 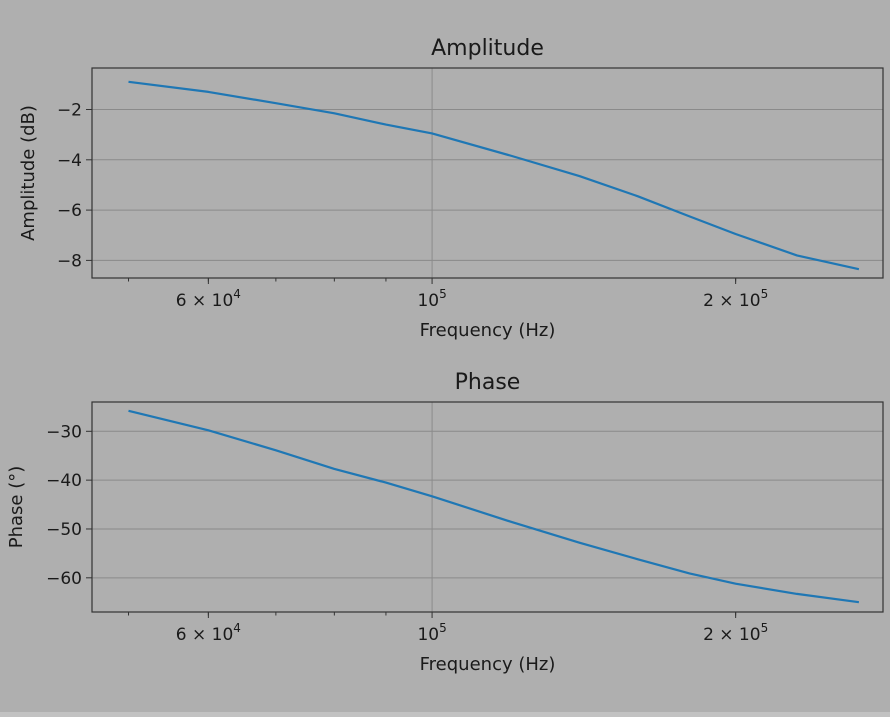 I want to click on phase-x-axis-label: Frequency (Hz), so click(x=488, y=664).